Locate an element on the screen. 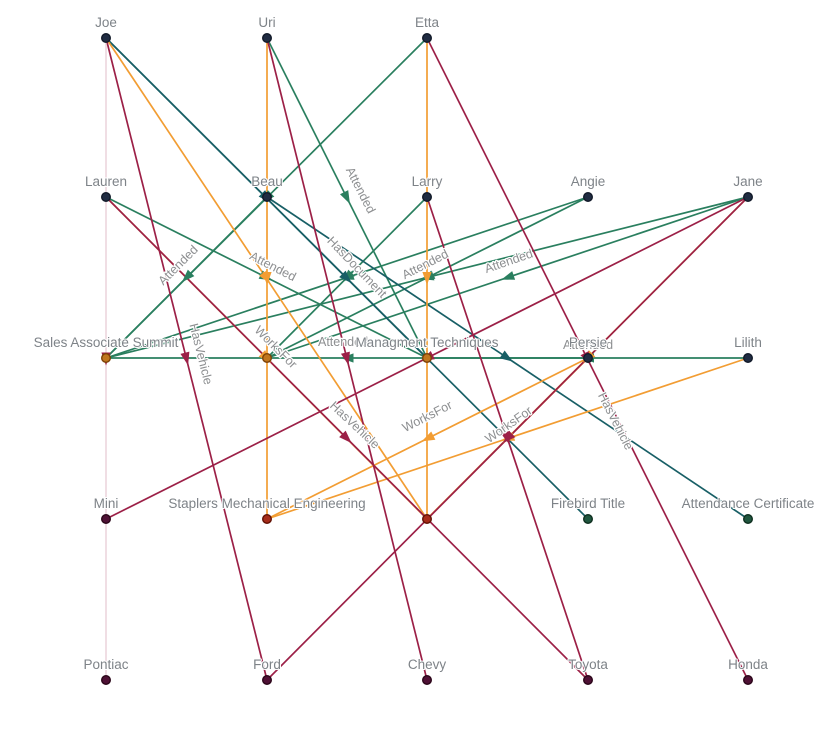 This screenshot has width=839, height=733. node-mini is located at coordinates (105, 519).